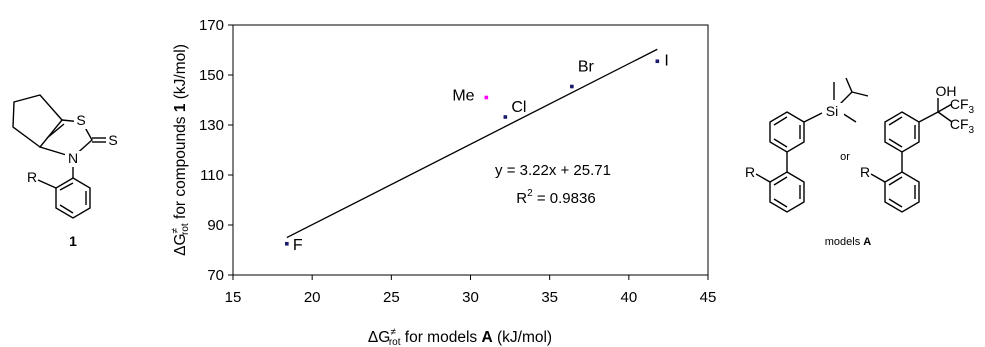 Image resolution: width=985 pixels, height=347 pixels. I want to click on data-point-i, so click(657, 61).